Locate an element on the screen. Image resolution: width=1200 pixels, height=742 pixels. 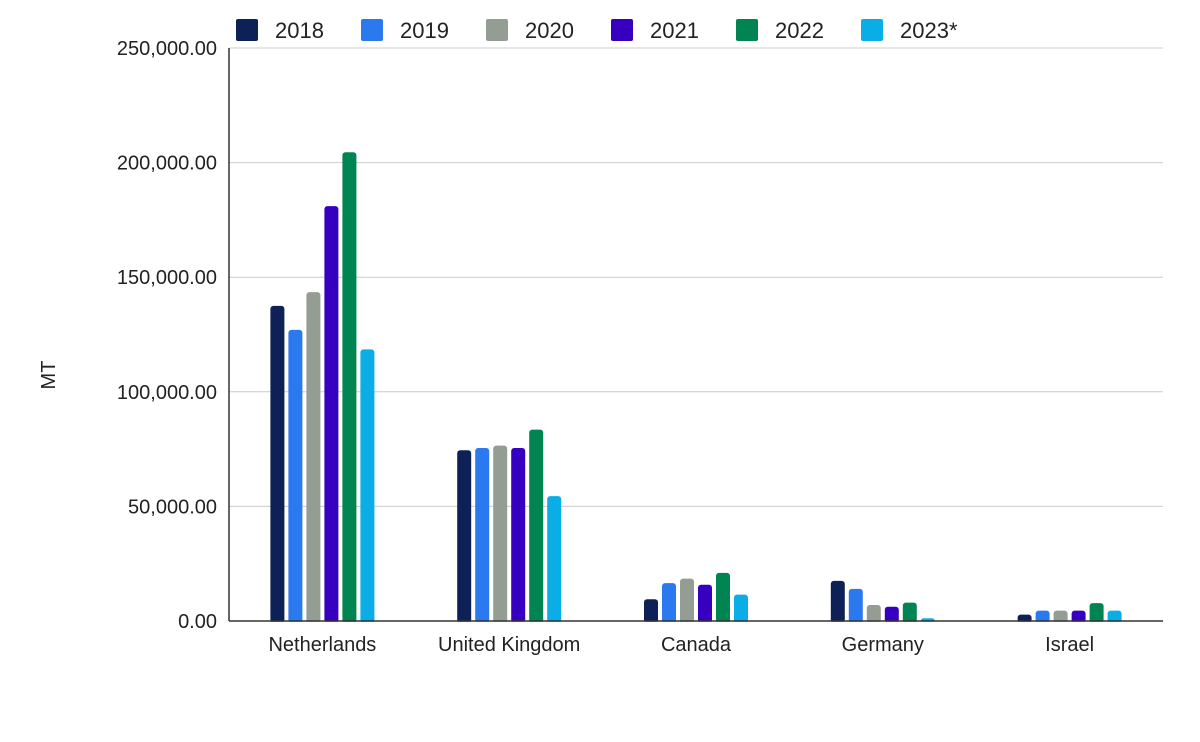
x-tick-label: Canada is located at coordinates (696, 645).